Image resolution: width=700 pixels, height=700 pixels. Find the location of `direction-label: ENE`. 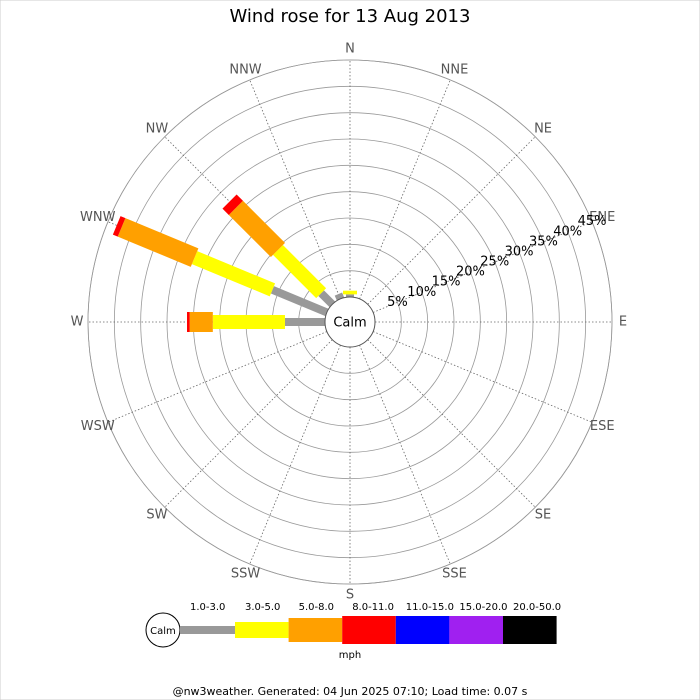

direction-label: ENE is located at coordinates (602, 217).